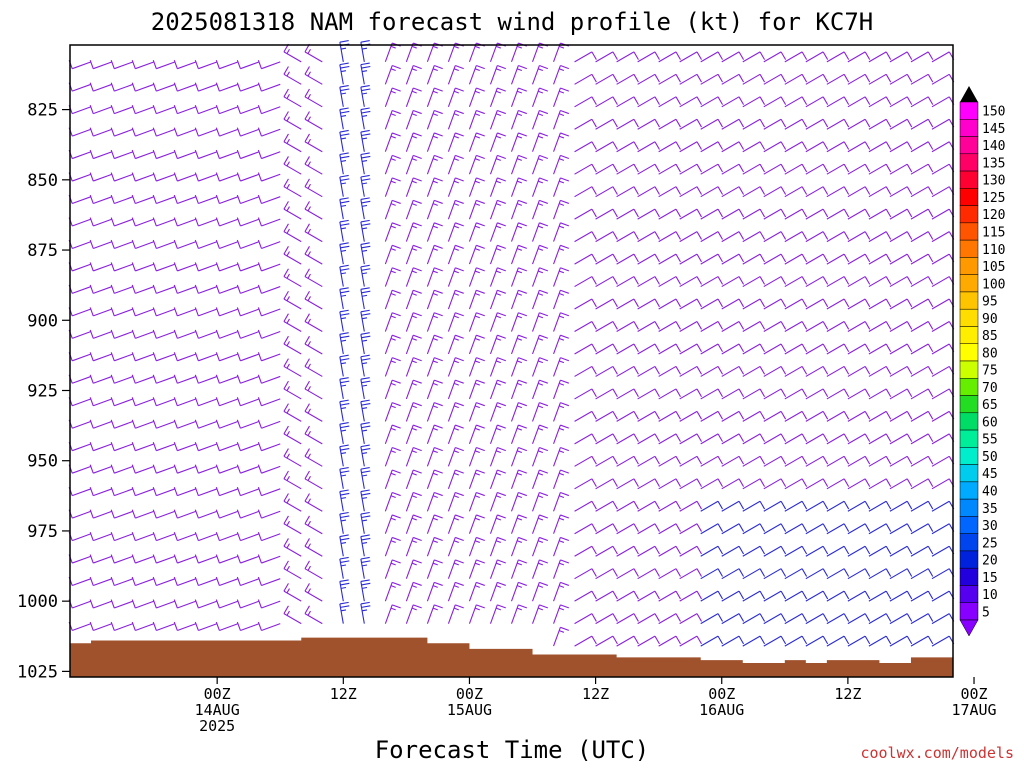 The image size is (1024, 768). What do you see at coordinates (937, 753) in the screenshot?
I see `credit-text: coolwx.com/models` at bounding box center [937, 753].